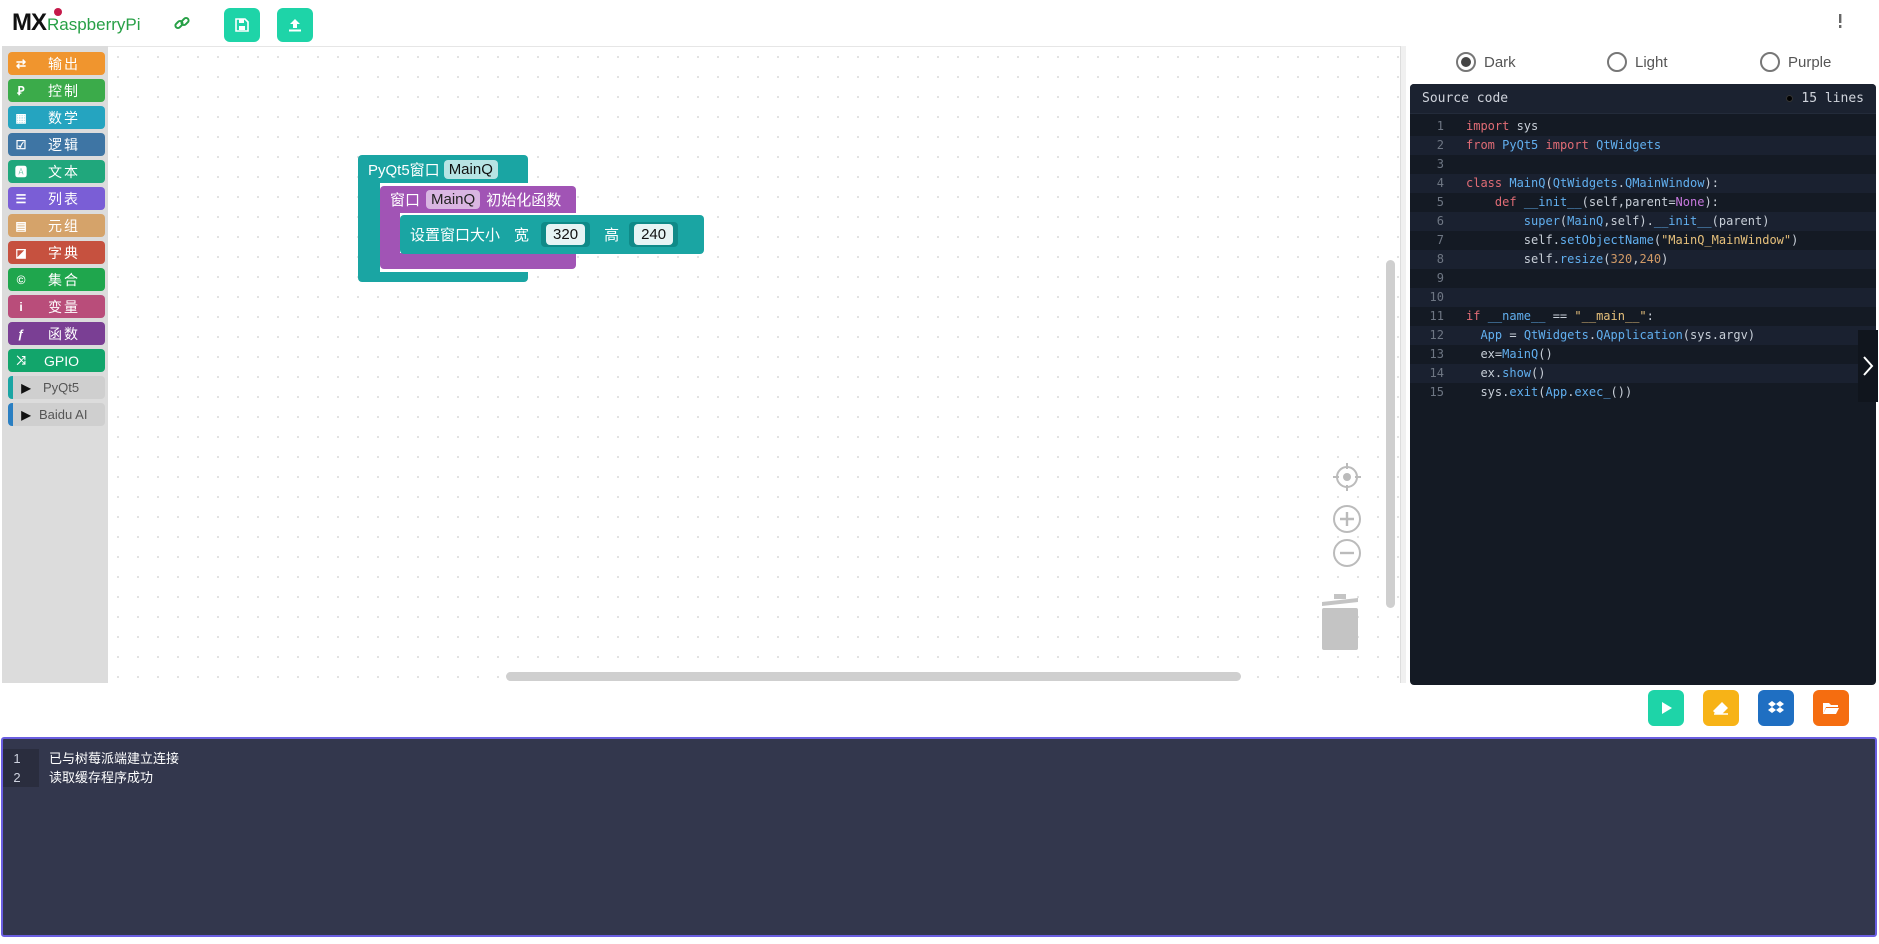  What do you see at coordinates (114, 758) in the screenshot?
I see `console-line-text: 已与树莓派端建立连接` at bounding box center [114, 758].